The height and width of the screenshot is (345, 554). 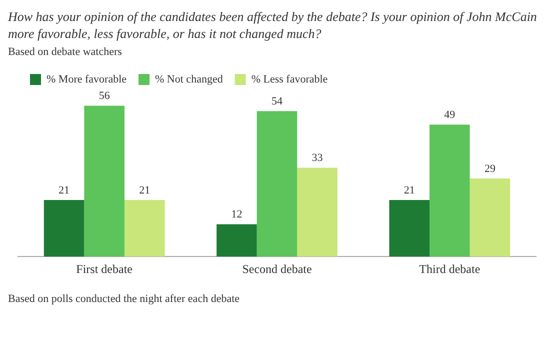 What do you see at coordinates (449, 269) in the screenshot?
I see `x-tick-label: Third debate` at bounding box center [449, 269].